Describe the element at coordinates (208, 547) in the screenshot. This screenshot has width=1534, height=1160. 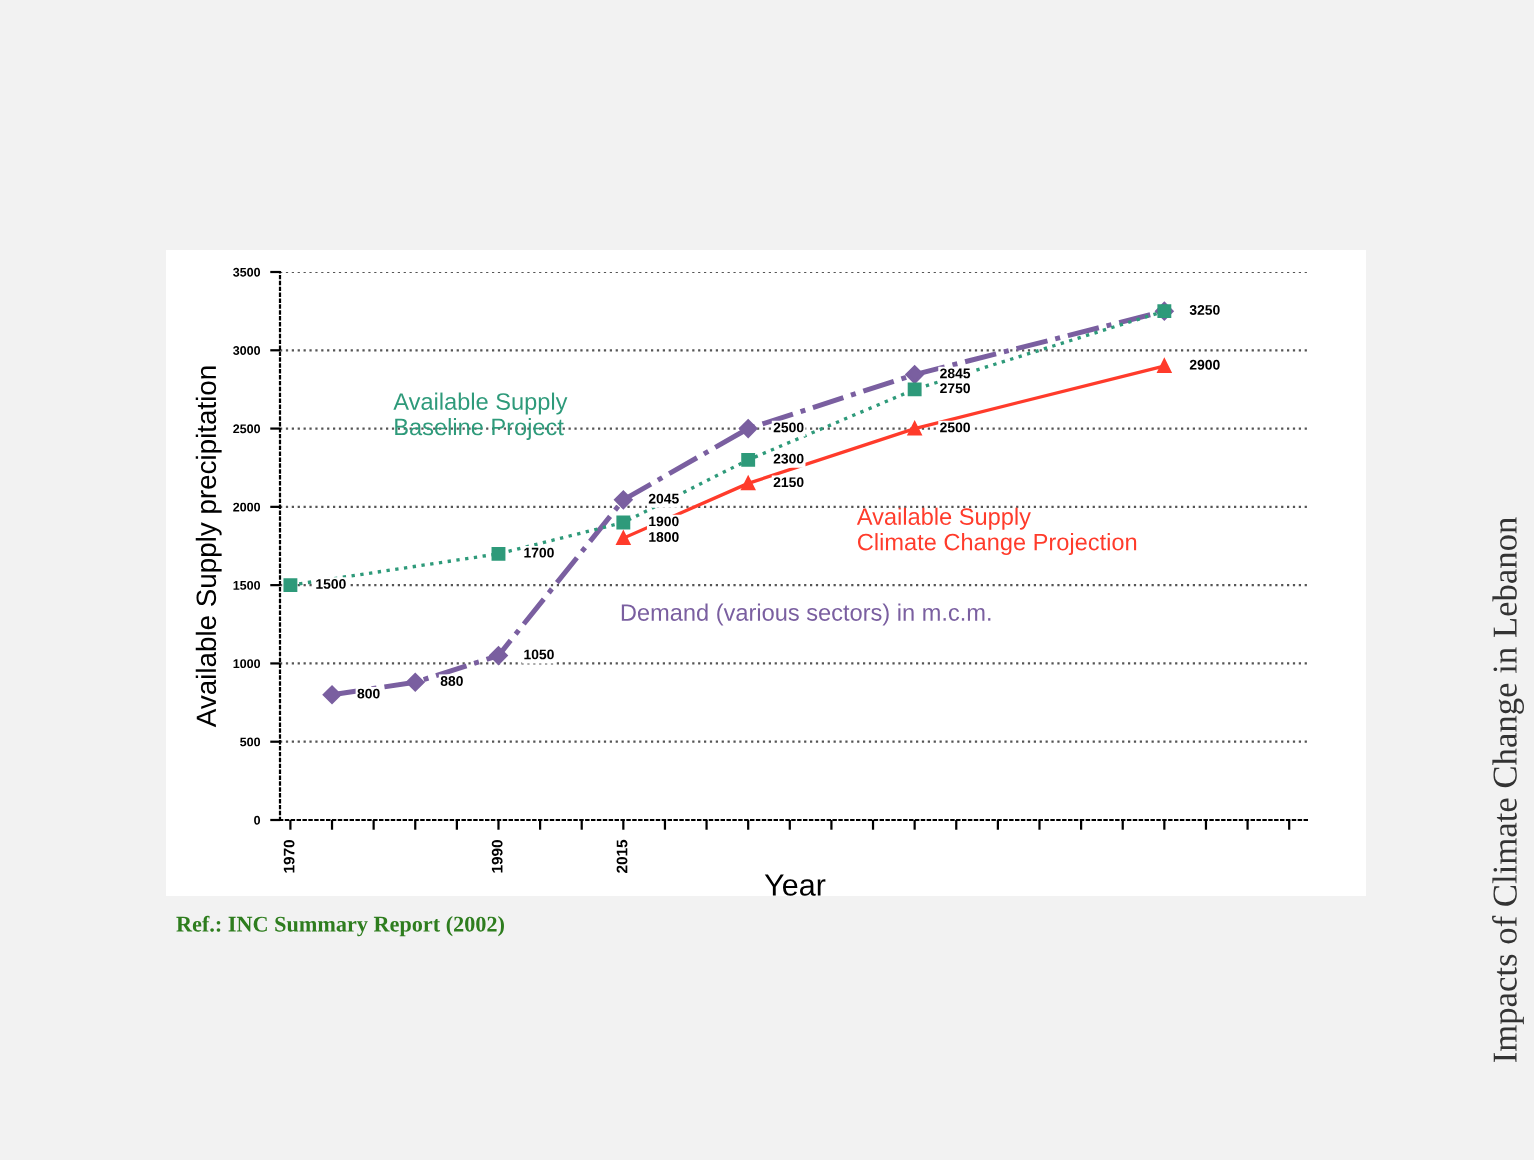
I see `y-axis-title: Available Supply precipitation` at that location.